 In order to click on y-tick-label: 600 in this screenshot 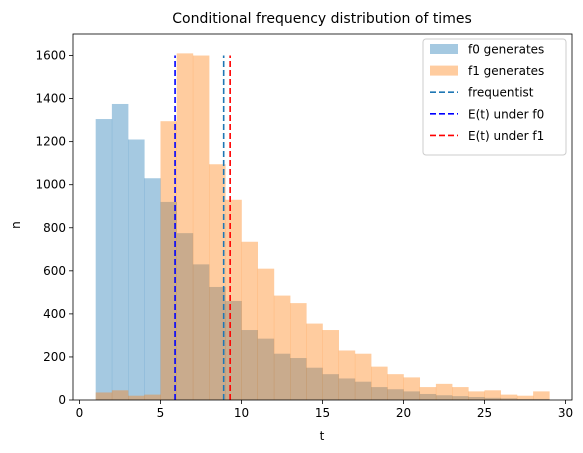, I will do `click(54, 271)`.